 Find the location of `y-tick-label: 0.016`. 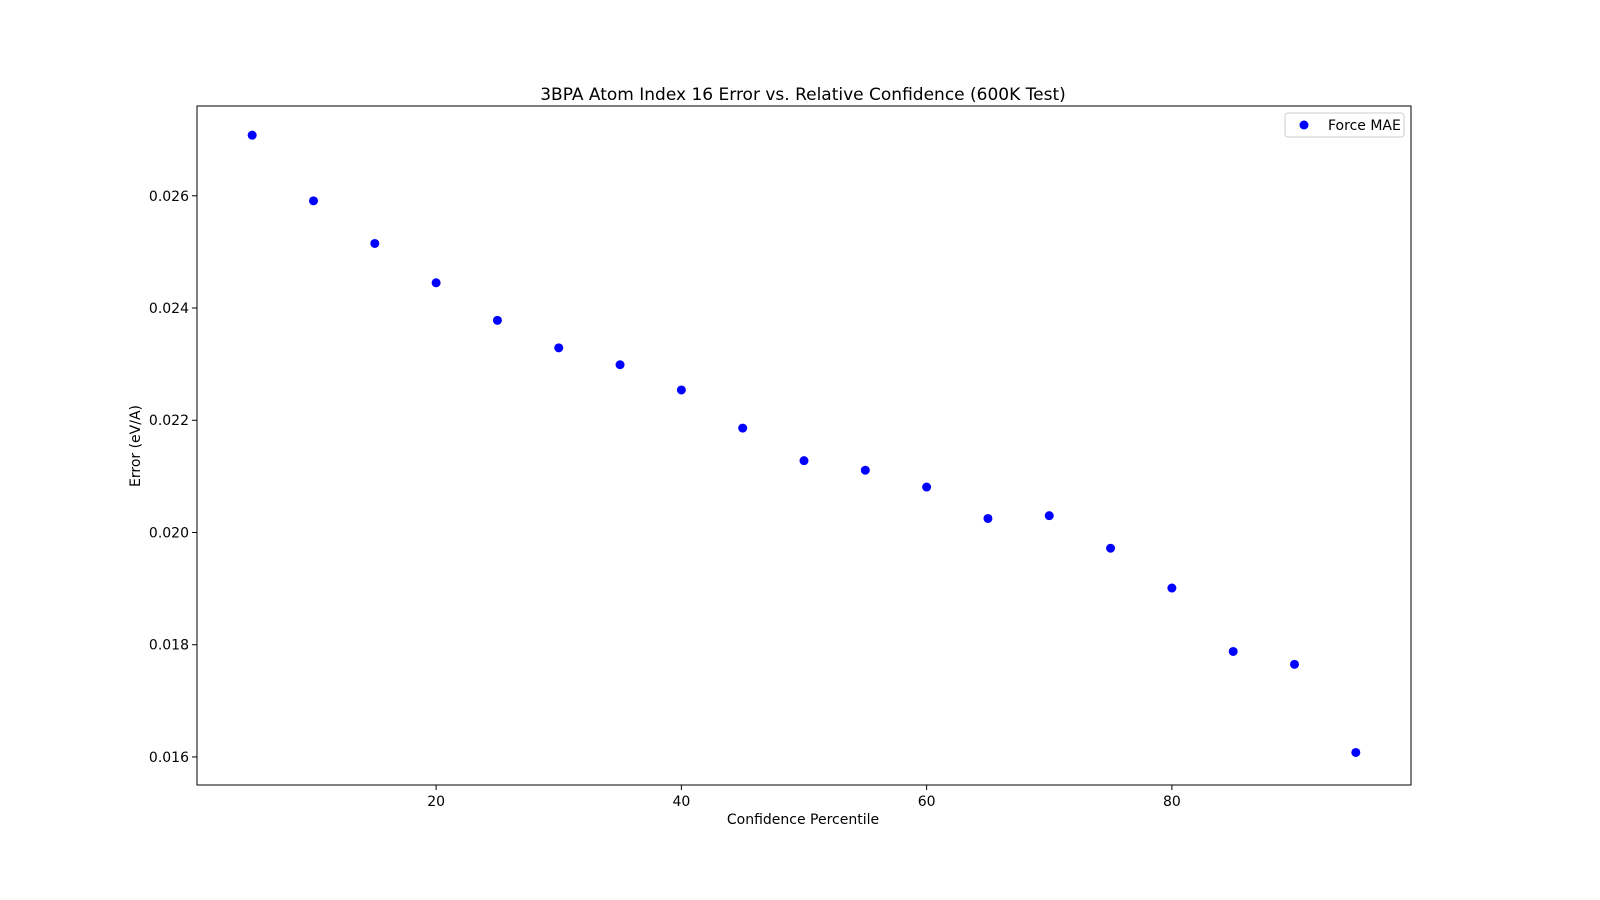

y-tick-label: 0.016 is located at coordinates (169, 758).